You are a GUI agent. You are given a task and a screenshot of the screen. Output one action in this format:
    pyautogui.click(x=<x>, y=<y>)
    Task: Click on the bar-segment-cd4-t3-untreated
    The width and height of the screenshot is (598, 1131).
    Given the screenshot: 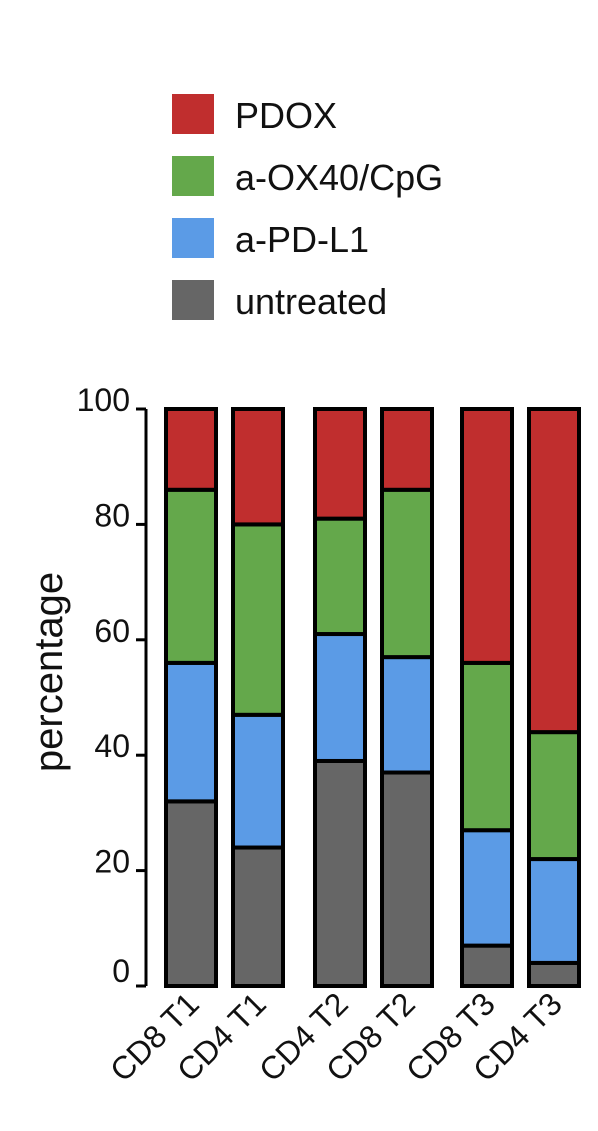 What is the action you would take?
    pyautogui.click(x=554, y=974)
    